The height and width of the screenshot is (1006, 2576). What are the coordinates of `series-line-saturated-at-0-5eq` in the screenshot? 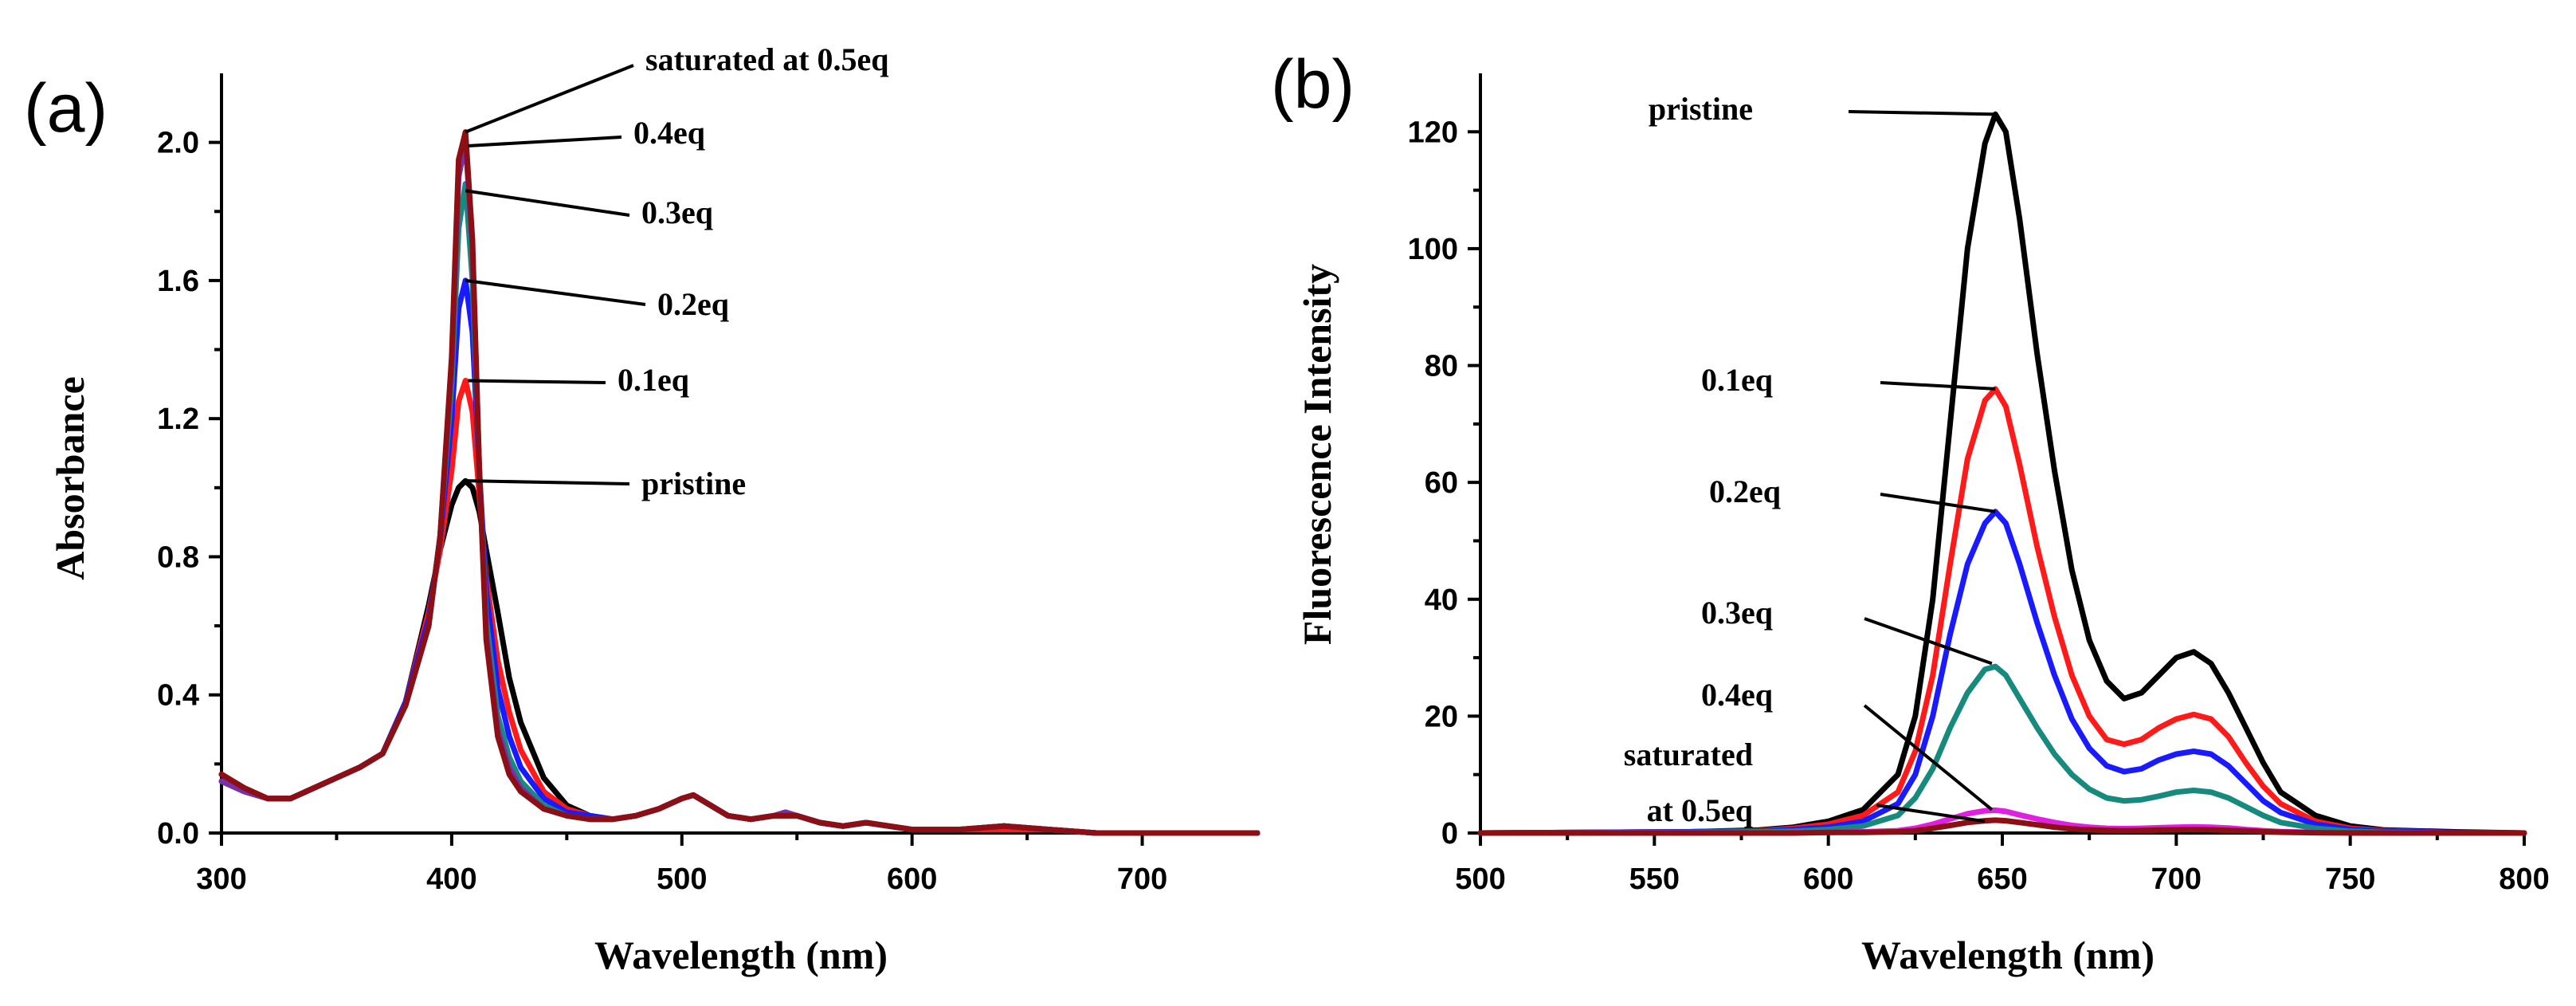 It's located at (2002, 826).